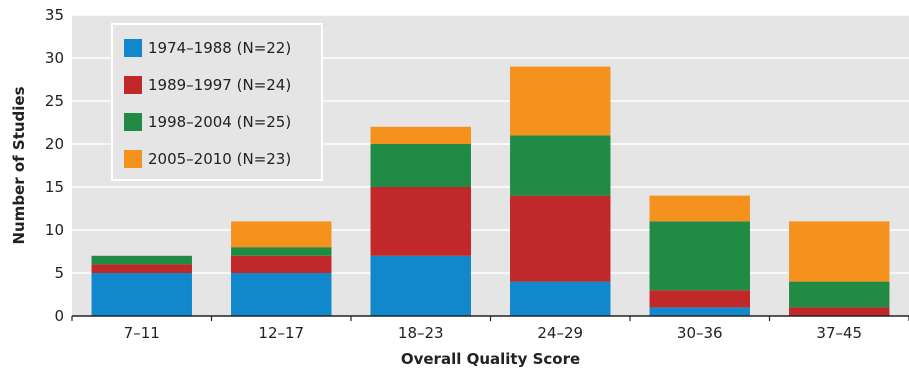 The image size is (909, 375). Describe the element at coordinates (54, 144) in the screenshot. I see `y-tick-label: 20` at that location.